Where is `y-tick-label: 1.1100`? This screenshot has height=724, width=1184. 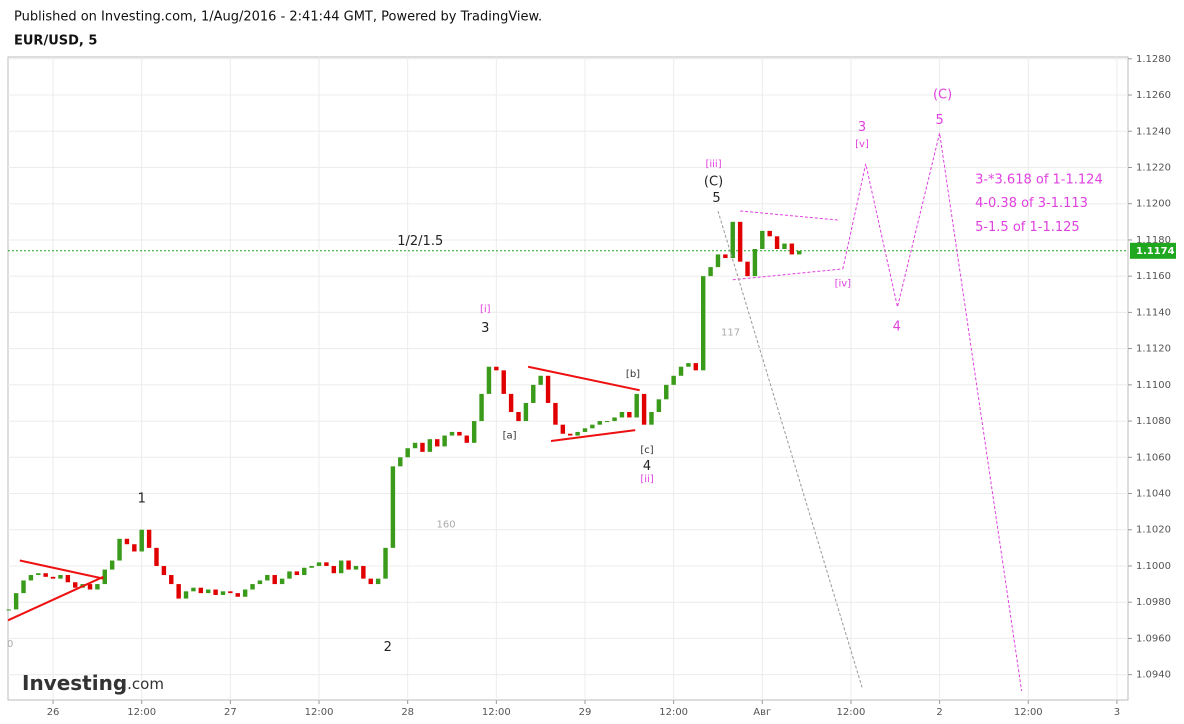 y-tick-label: 1.1100 is located at coordinates (1153, 385).